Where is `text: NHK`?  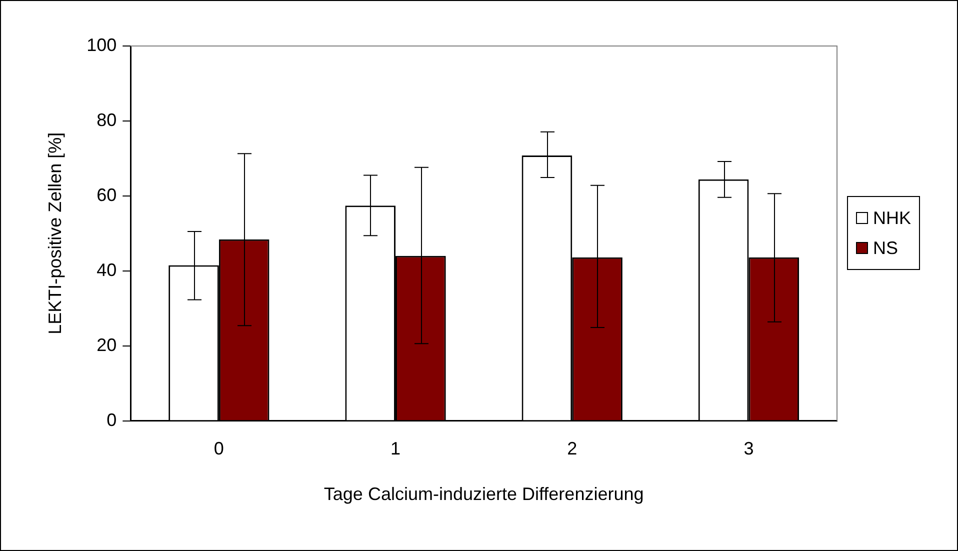 text: NHK is located at coordinates (892, 218).